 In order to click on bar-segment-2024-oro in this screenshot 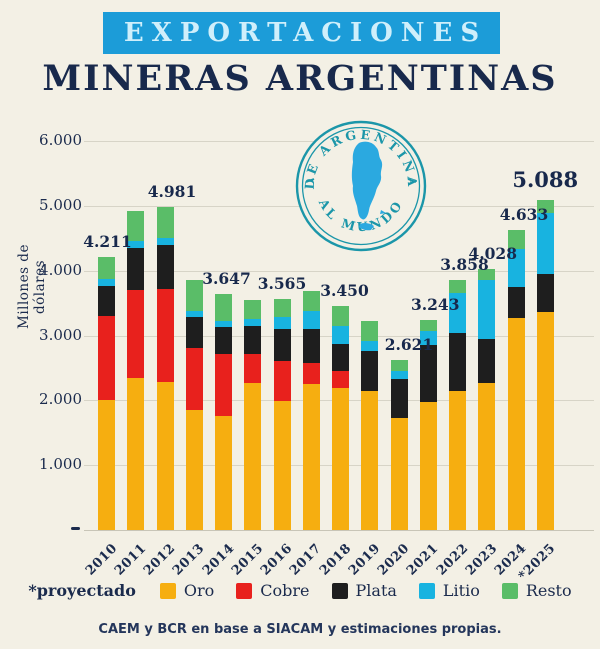, I will do `click(516, 424)`.